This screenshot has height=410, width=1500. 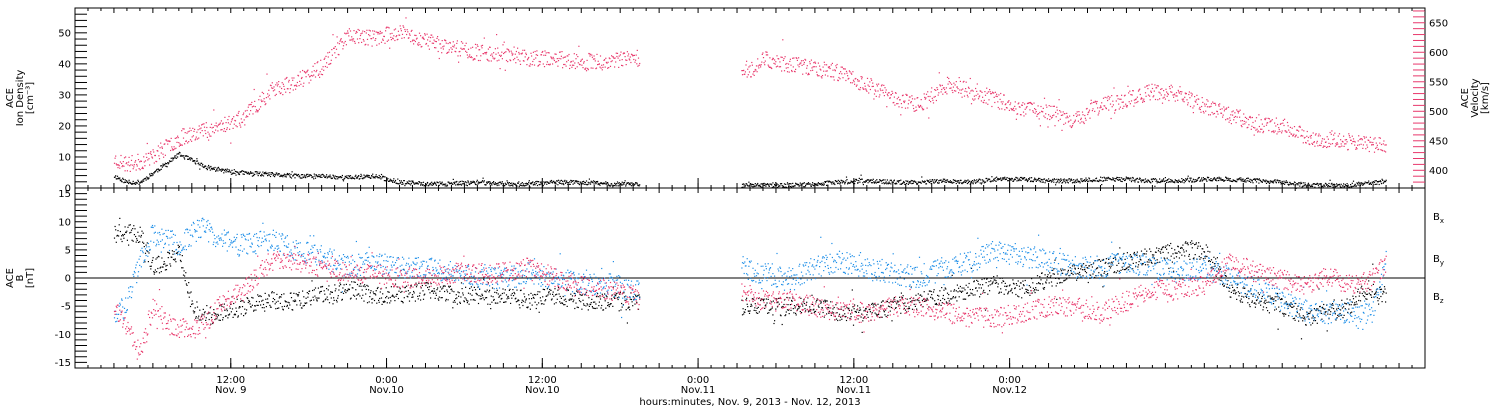 What do you see at coordinates (1438, 23) in the screenshot?
I see `velocity-tick-label: 650` at bounding box center [1438, 23].